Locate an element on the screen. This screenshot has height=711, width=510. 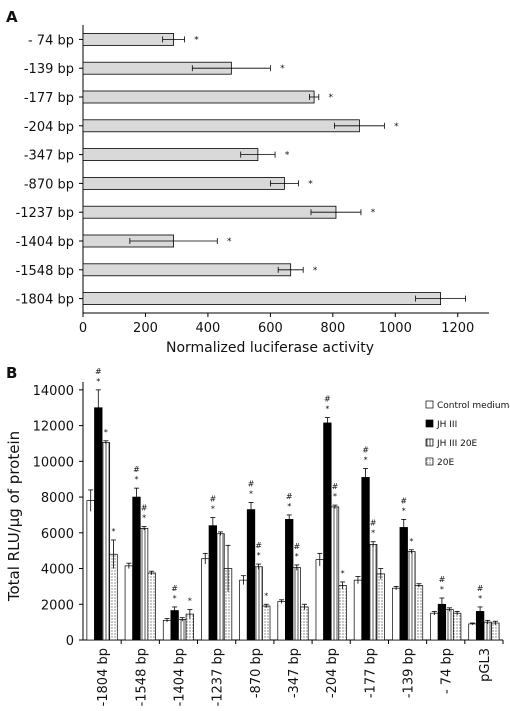
legend-label: 20E is located at coordinates (445, 463).